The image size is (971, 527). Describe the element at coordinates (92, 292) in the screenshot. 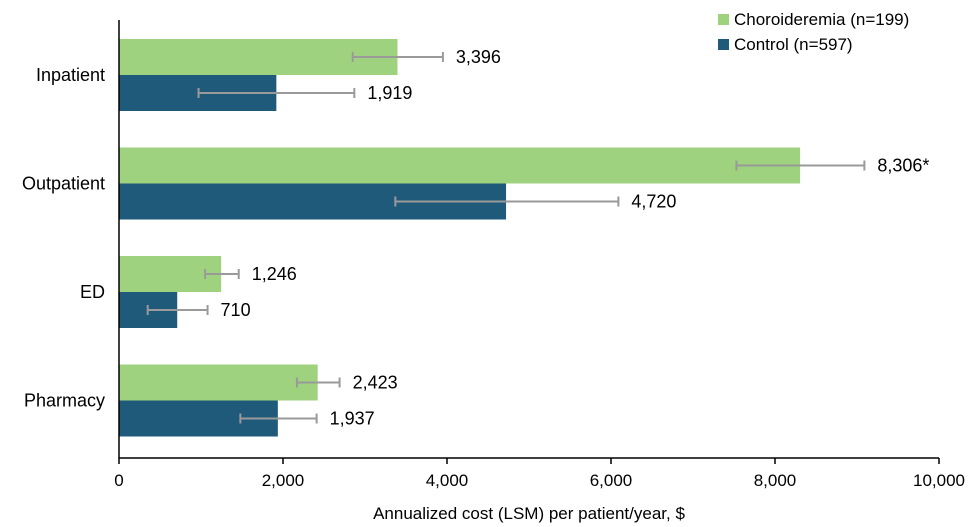

I see `category-label-ed: ED` at that location.